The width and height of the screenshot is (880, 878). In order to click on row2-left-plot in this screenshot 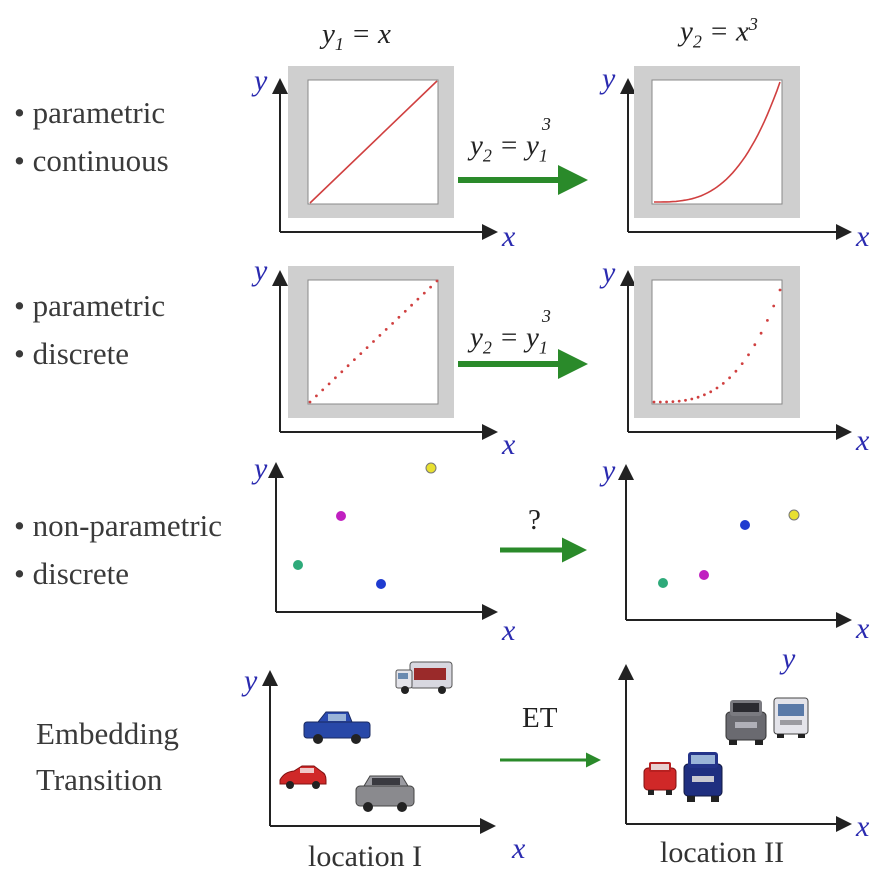, I will do `click(385, 353)`.